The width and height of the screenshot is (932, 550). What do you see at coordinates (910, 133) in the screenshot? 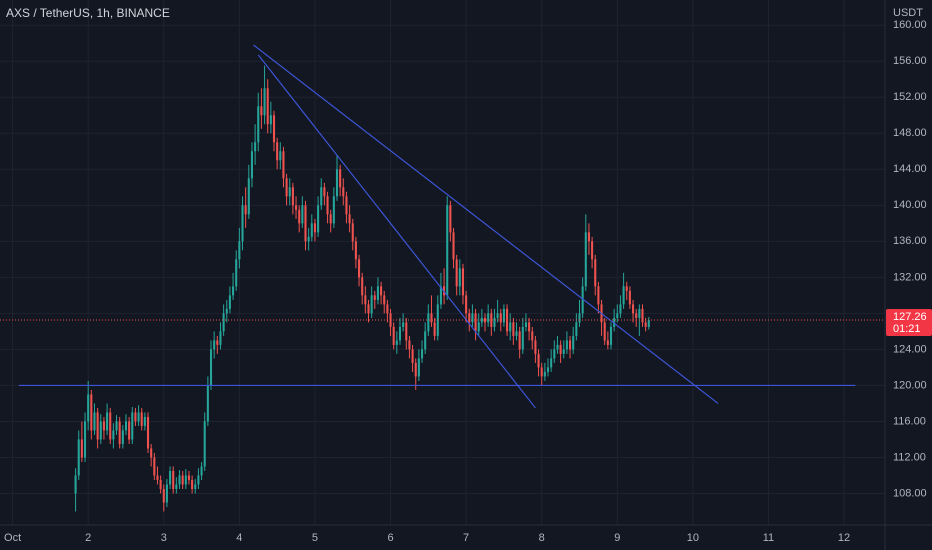
I see `y-tick-label: 148.00` at bounding box center [910, 133].